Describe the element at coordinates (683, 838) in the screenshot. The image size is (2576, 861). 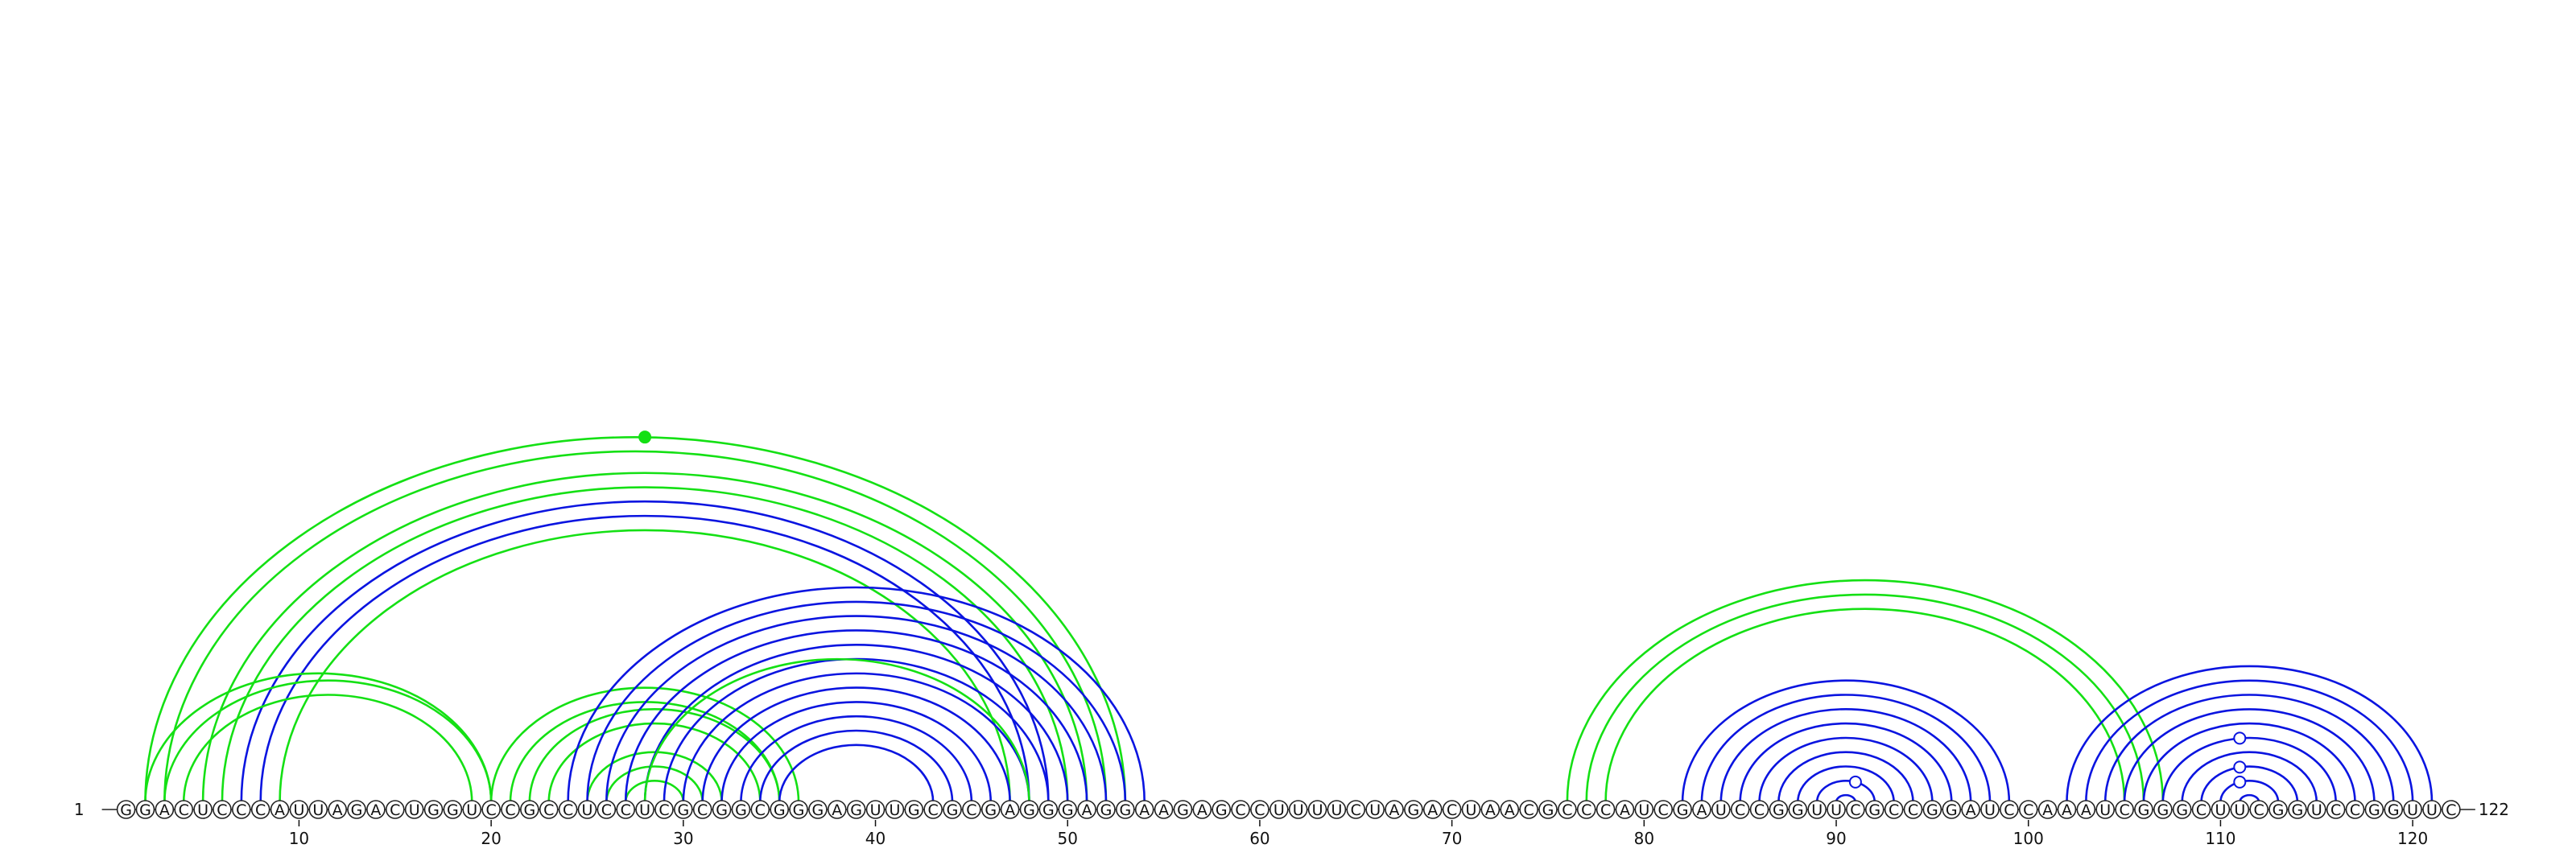
I see `tick-label-30: 30` at that location.